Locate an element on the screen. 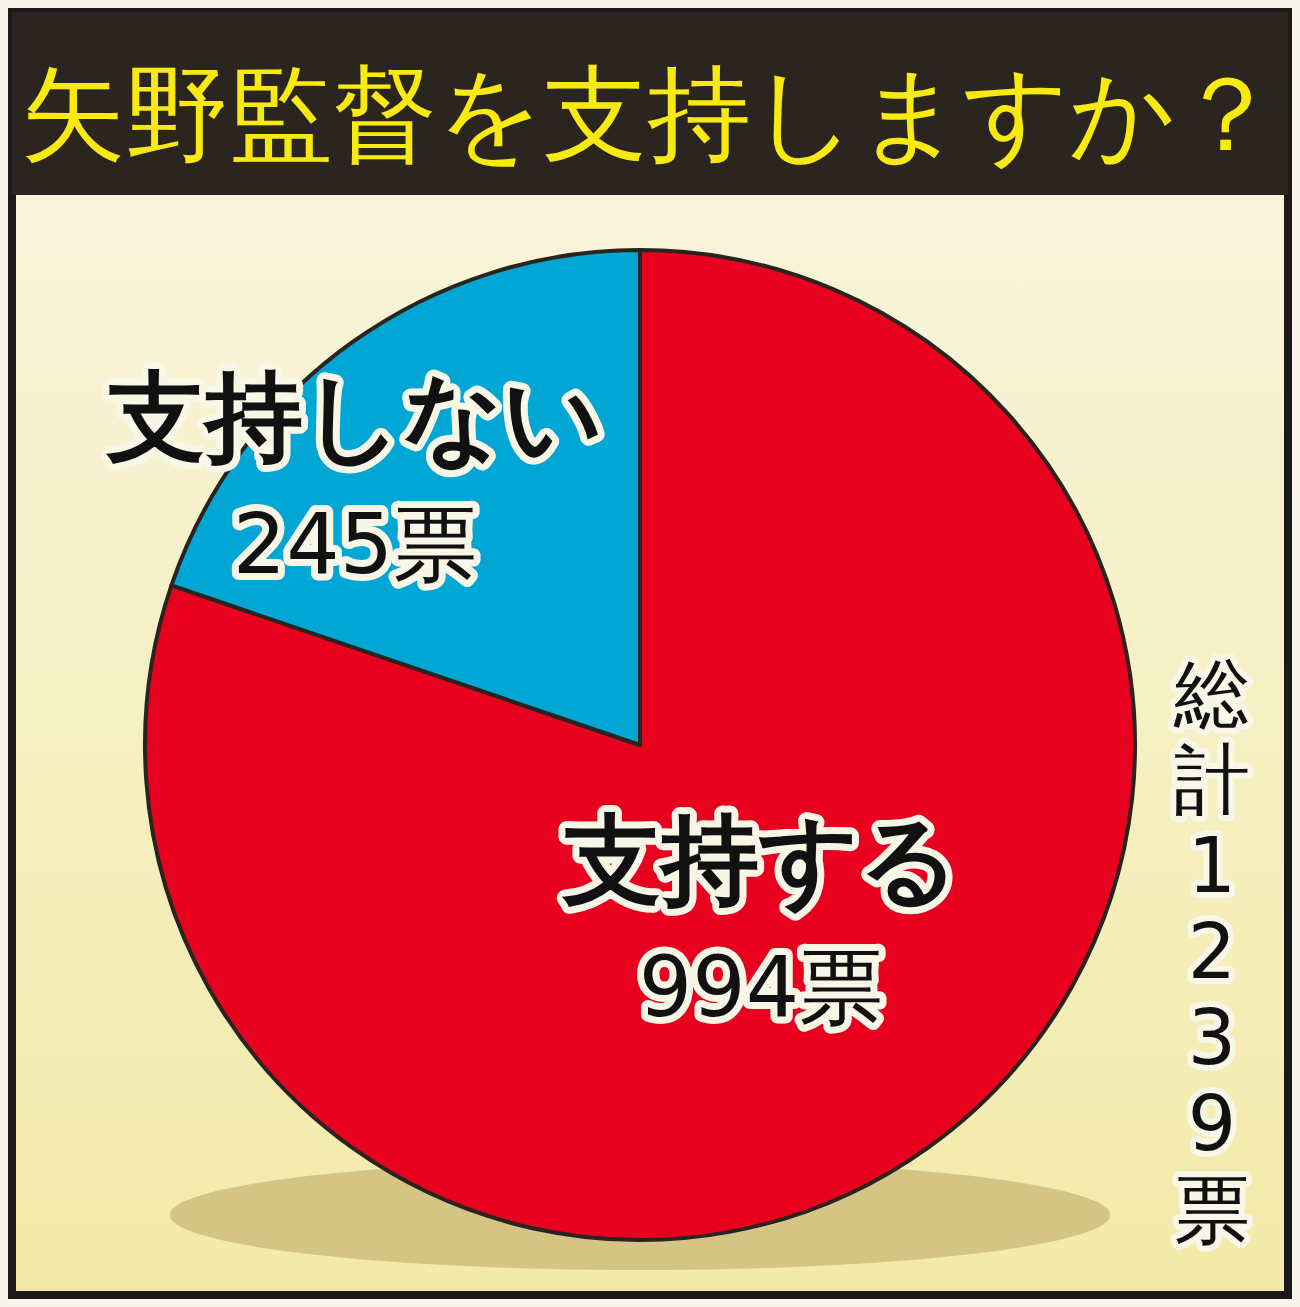  data-label: 994票 is located at coordinates (761, 987).